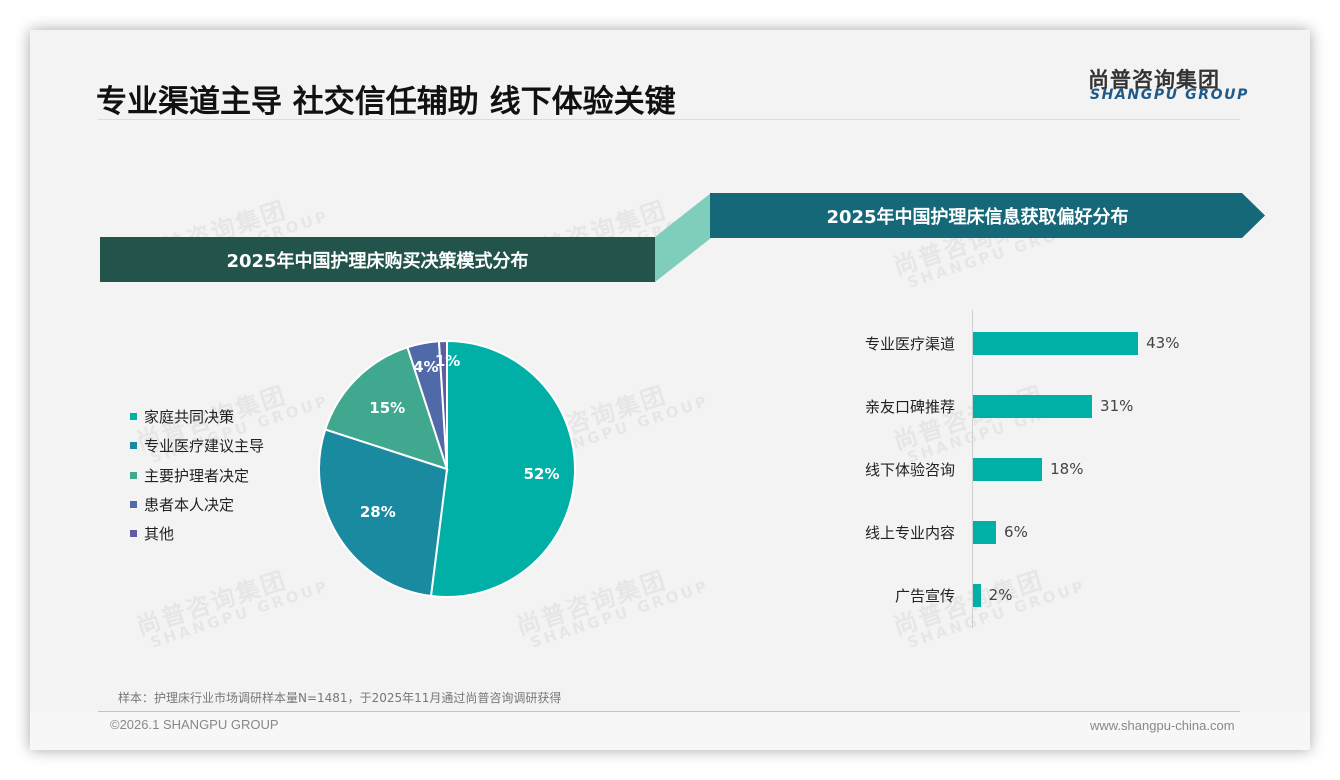 Image resolution: width=1340 pixels, height=780 pixels. What do you see at coordinates (909, 407) in the screenshot?
I see `bar-category-label: 亲友口碑推荐` at bounding box center [909, 407].